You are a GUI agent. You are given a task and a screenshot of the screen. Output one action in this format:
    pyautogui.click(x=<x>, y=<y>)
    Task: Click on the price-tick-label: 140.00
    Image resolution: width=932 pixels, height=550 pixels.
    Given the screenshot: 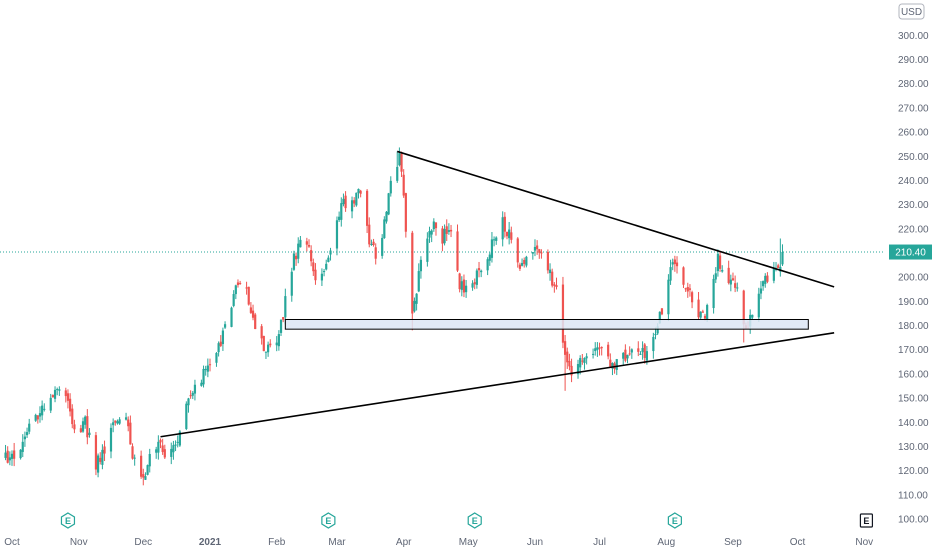 What is the action you would take?
    pyautogui.click(x=913, y=423)
    